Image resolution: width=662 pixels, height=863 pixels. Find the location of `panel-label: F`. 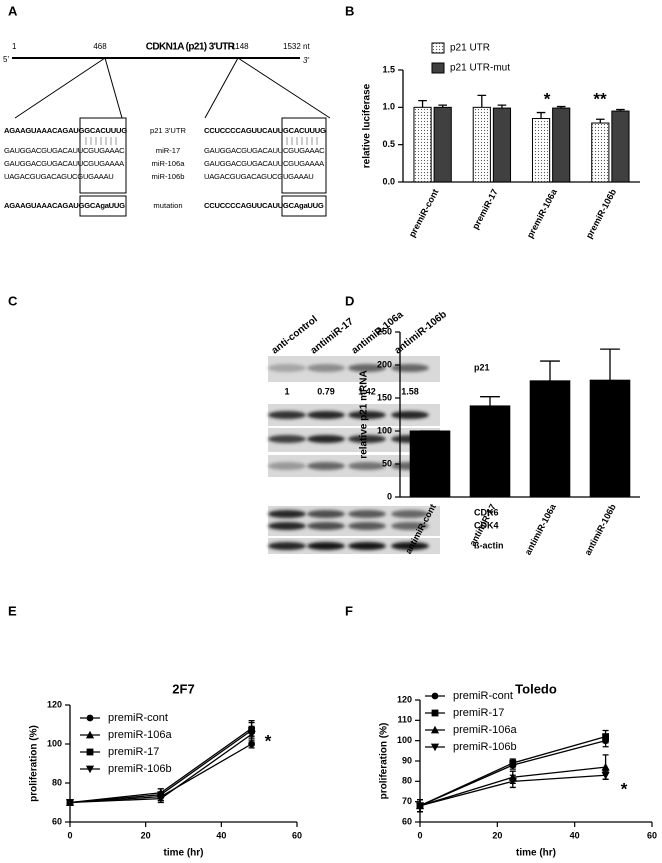

panel-label: F is located at coordinates (349, 610).